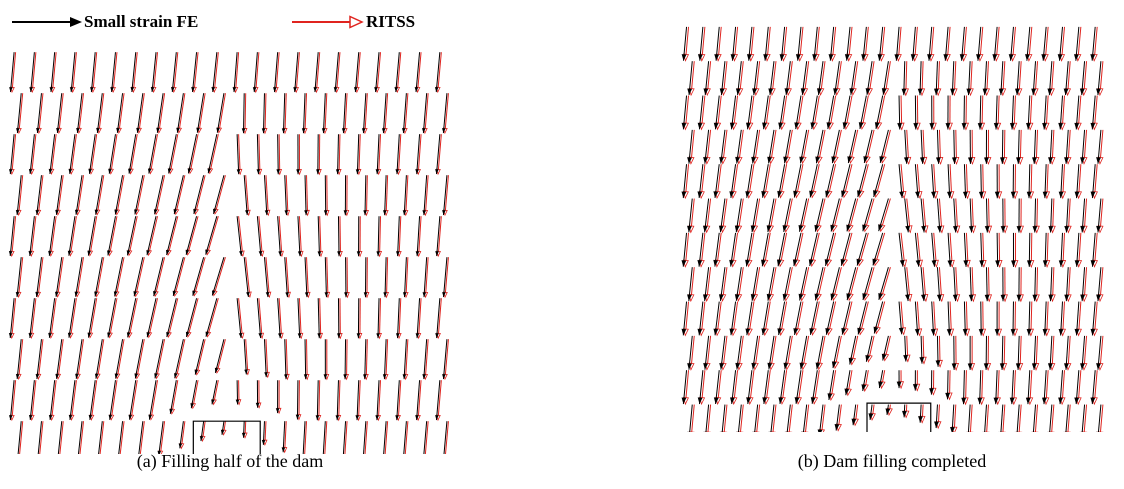  I want to click on legend-label-fe: Small strain FE, so click(141, 21).